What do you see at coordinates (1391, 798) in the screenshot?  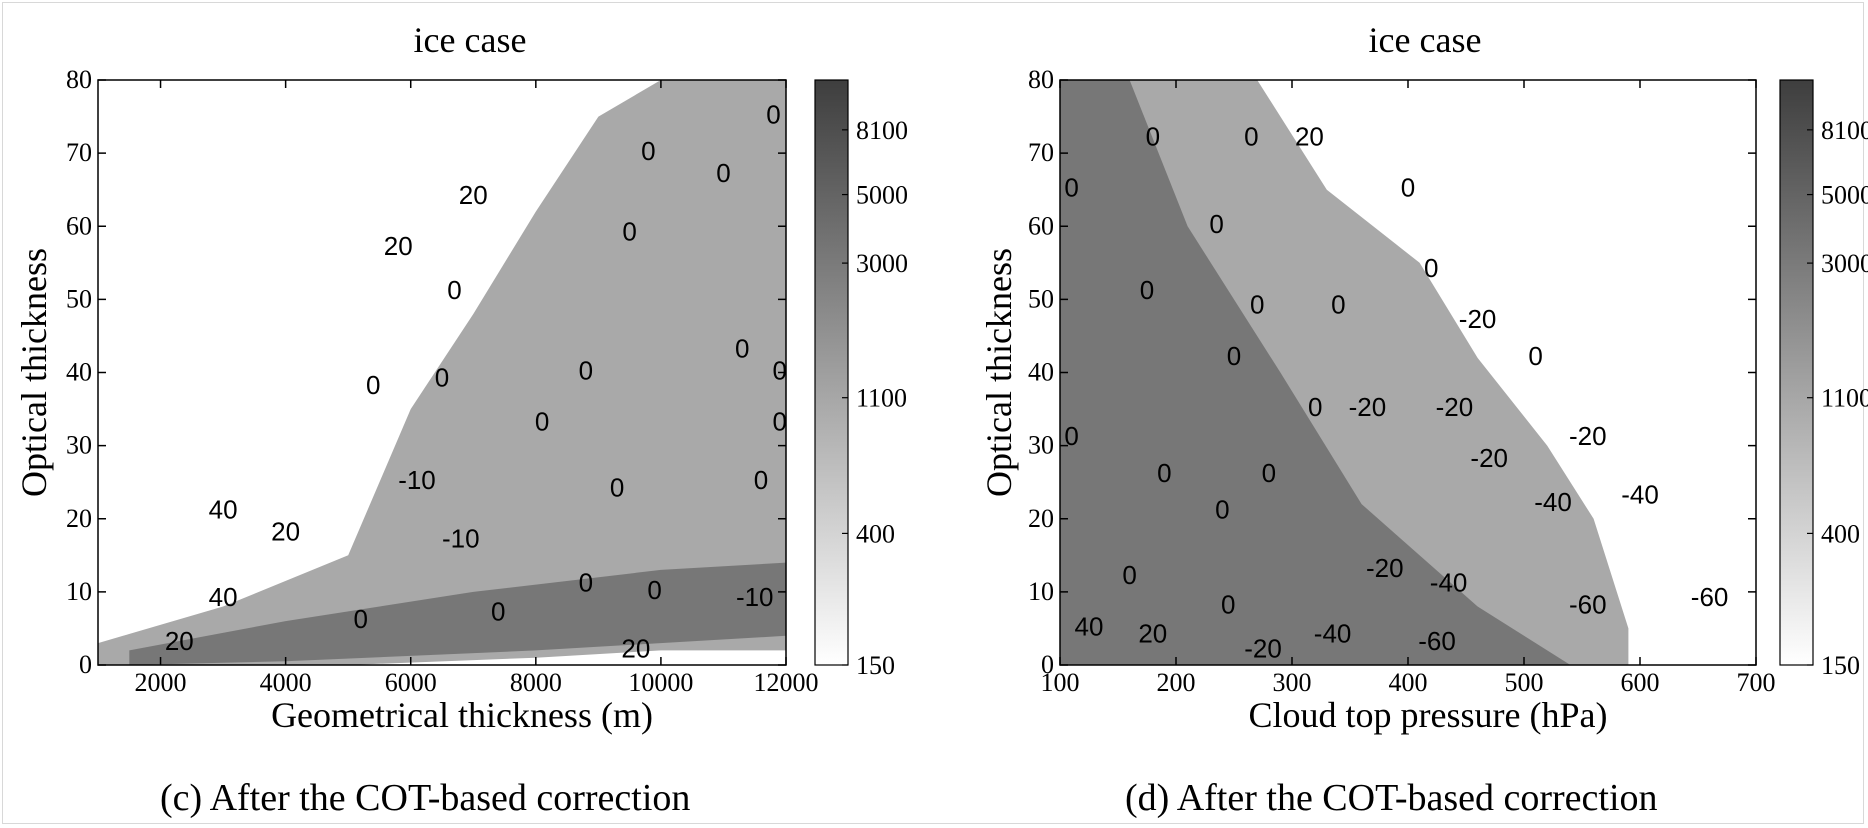 I see `caption-d: (d) After the COT-based correction` at bounding box center [1391, 798].